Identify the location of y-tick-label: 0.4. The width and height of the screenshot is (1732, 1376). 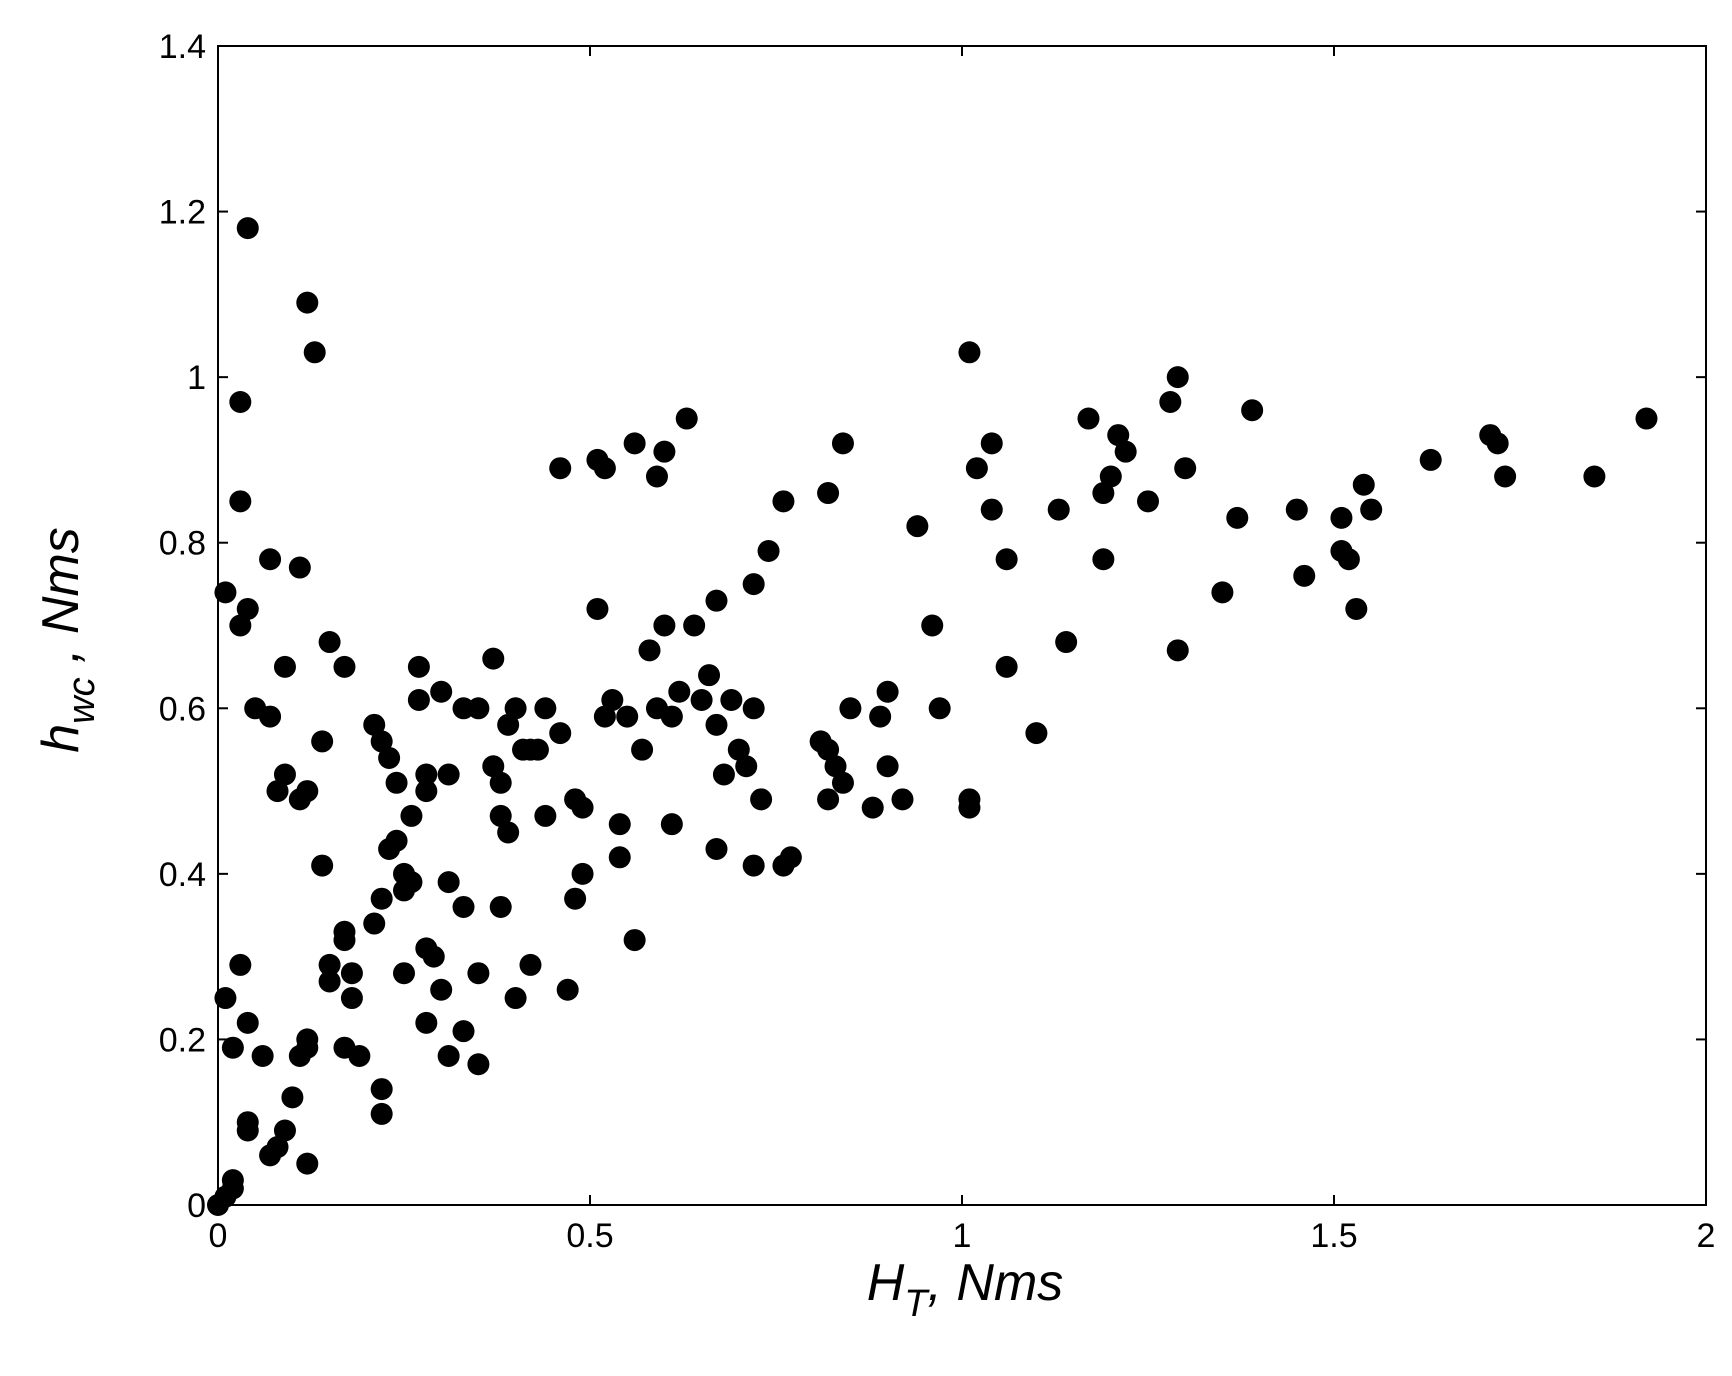
(182, 875).